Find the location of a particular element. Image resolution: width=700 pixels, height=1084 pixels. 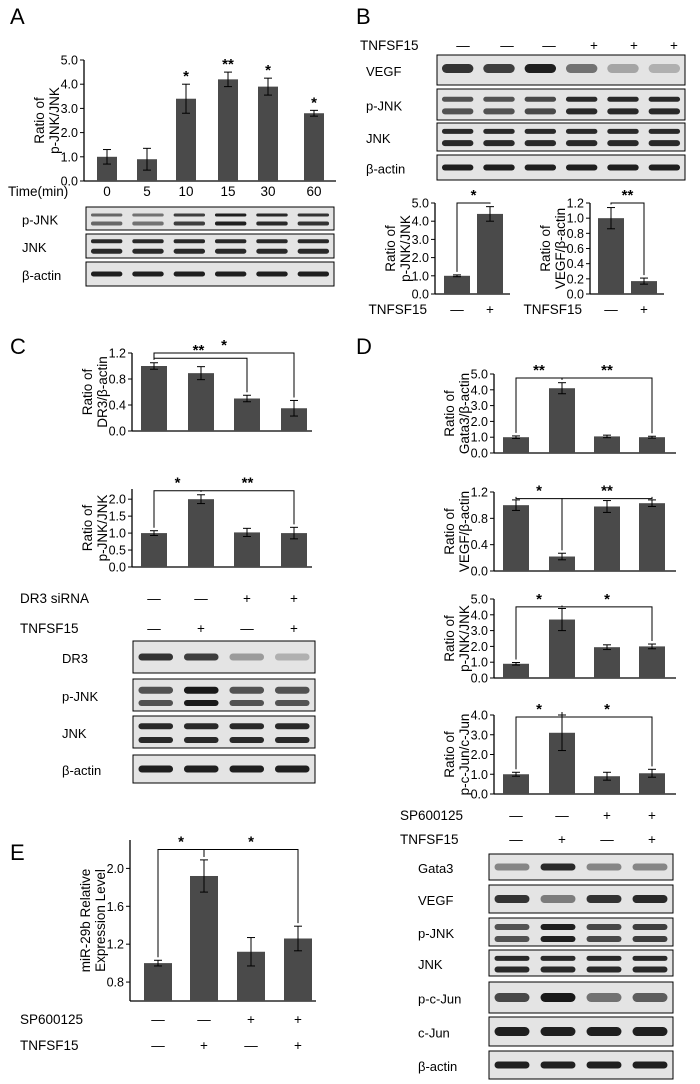

condition-label: TNFSF15 is located at coordinates (389, 45).